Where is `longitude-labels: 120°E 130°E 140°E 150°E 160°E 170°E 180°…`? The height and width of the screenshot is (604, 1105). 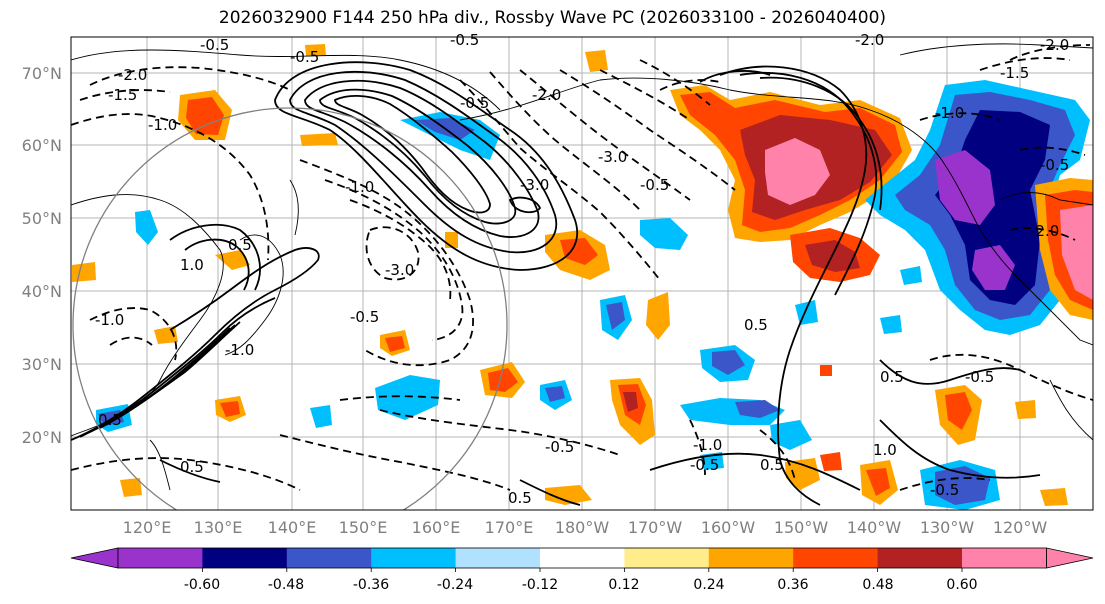
longitude-labels: 120°E 130°E 140°E 150°E 160°E 170°E 180°… is located at coordinates (585, 527).